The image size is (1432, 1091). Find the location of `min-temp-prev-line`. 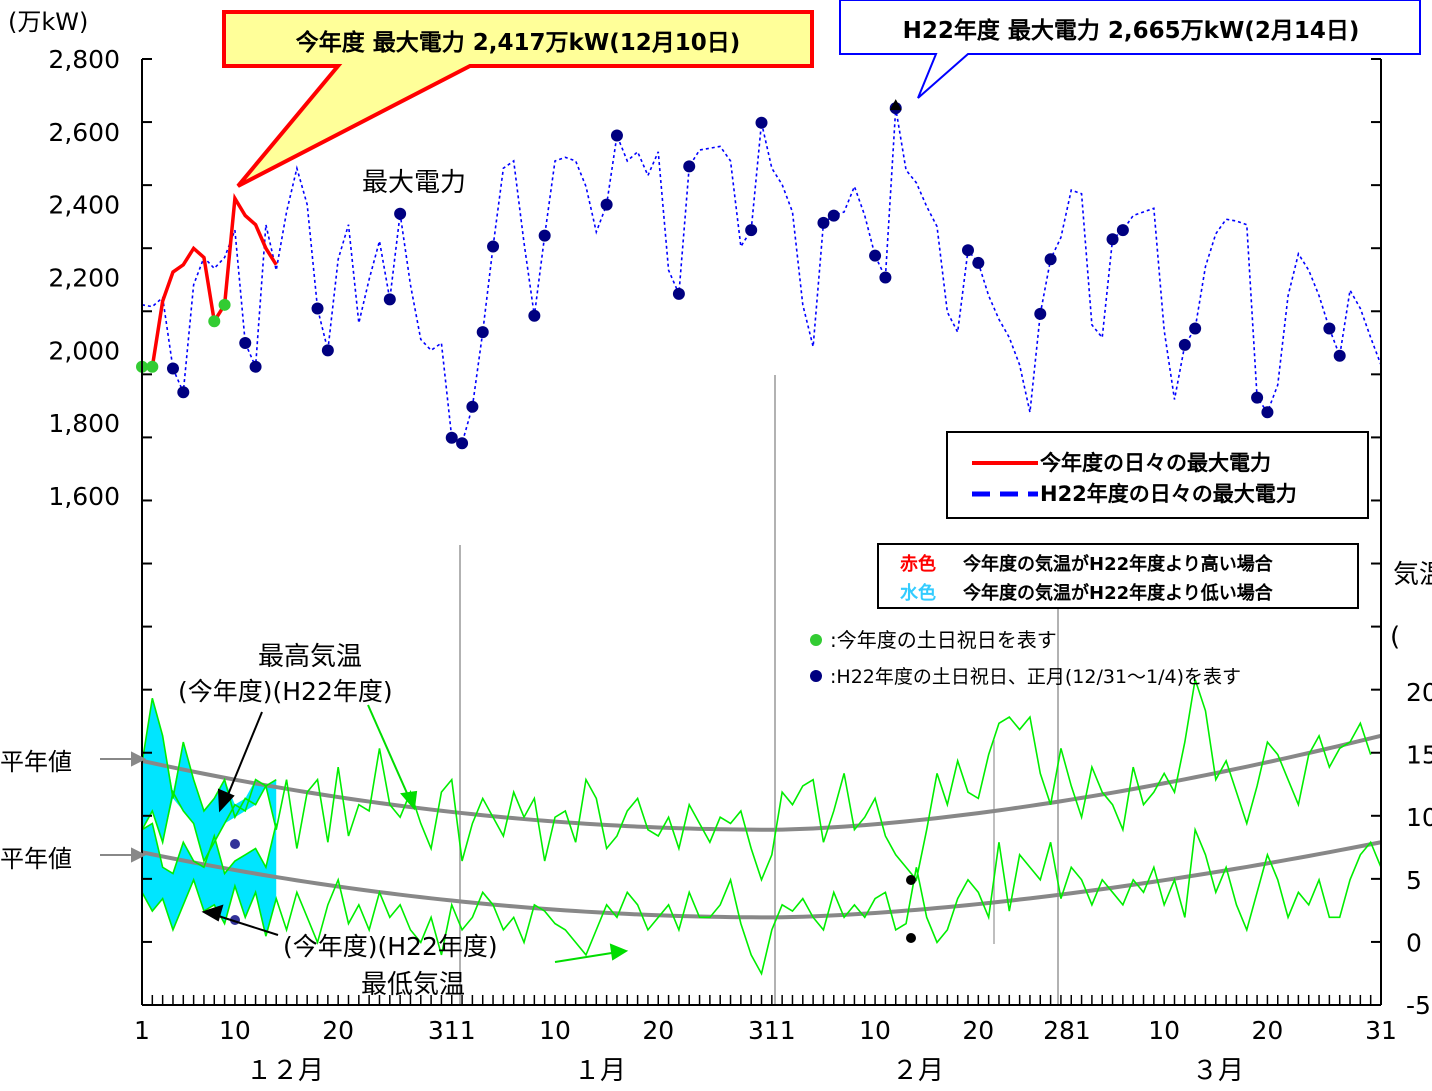

min-temp-prev-line is located at coordinates (761, 901).